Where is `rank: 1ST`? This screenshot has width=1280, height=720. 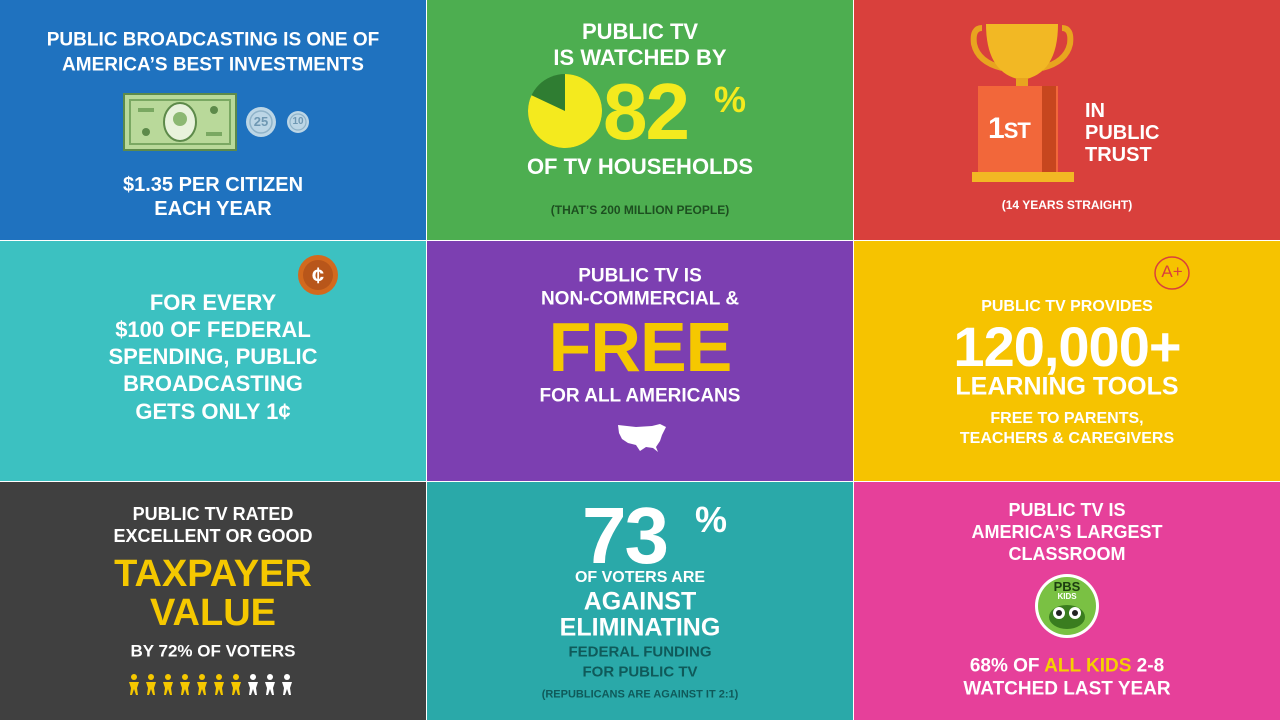
rank: 1ST is located at coordinates (1009, 128).